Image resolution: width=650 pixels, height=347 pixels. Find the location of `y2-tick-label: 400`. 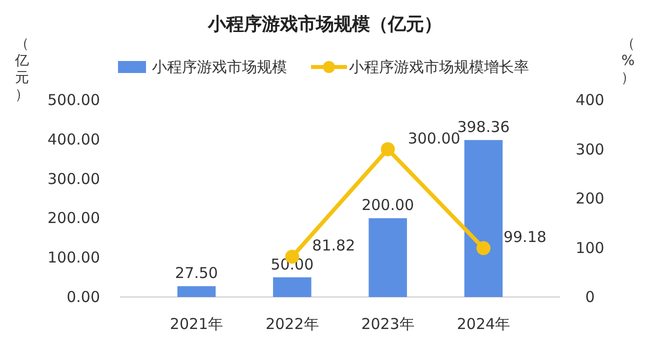

y2-tick-label: 400 is located at coordinates (590, 100).